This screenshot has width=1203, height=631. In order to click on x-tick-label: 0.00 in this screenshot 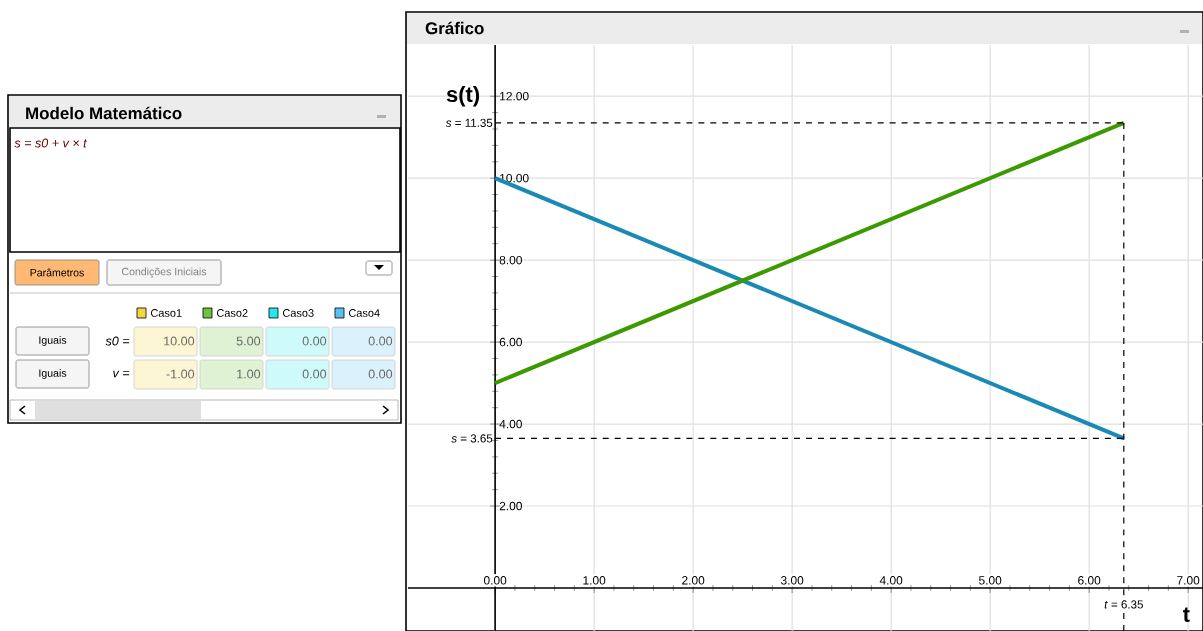, I will do `click(495, 580)`.